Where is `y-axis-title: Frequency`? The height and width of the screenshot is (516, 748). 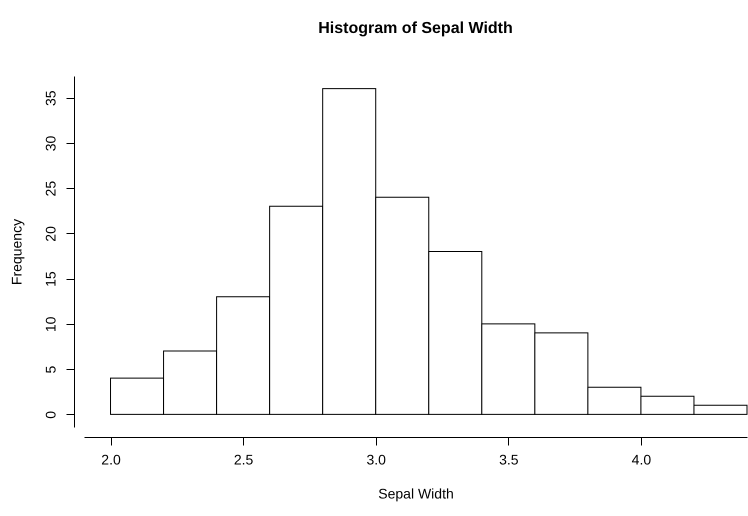 y-axis-title: Frequency is located at coordinates (16, 252).